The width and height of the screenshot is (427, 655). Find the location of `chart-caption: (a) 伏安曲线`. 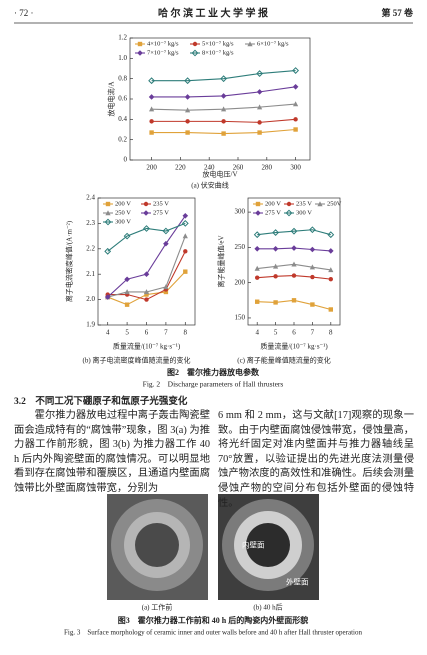

chart-caption: (a) 伏安曲线 is located at coordinates (210, 185).